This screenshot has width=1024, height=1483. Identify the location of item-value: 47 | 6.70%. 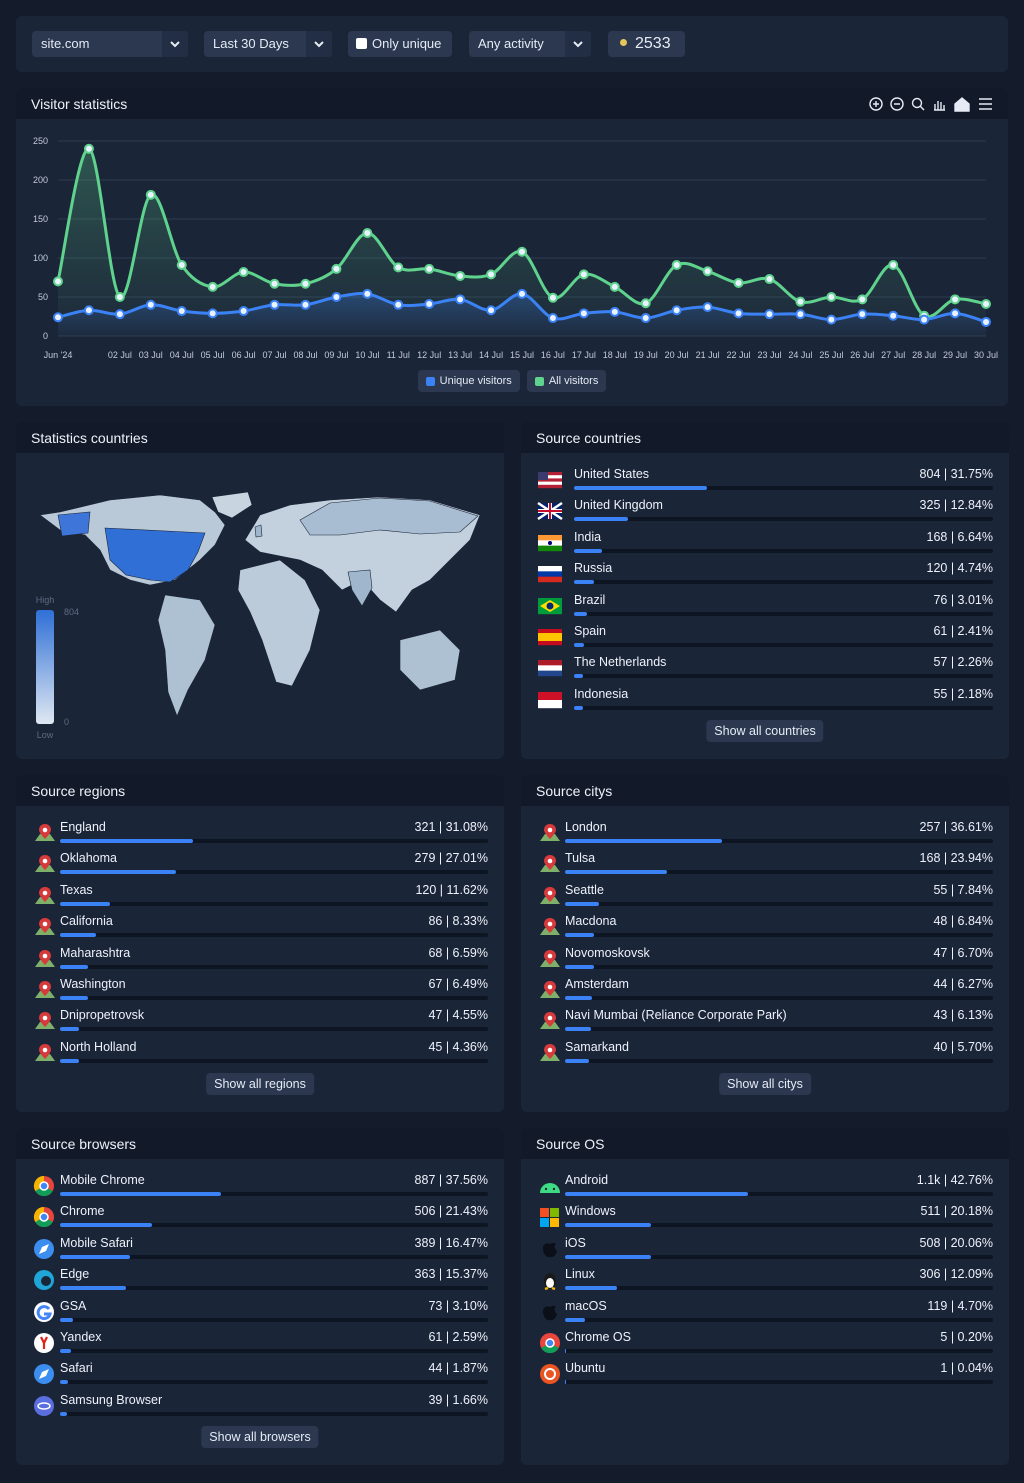
(963, 952).